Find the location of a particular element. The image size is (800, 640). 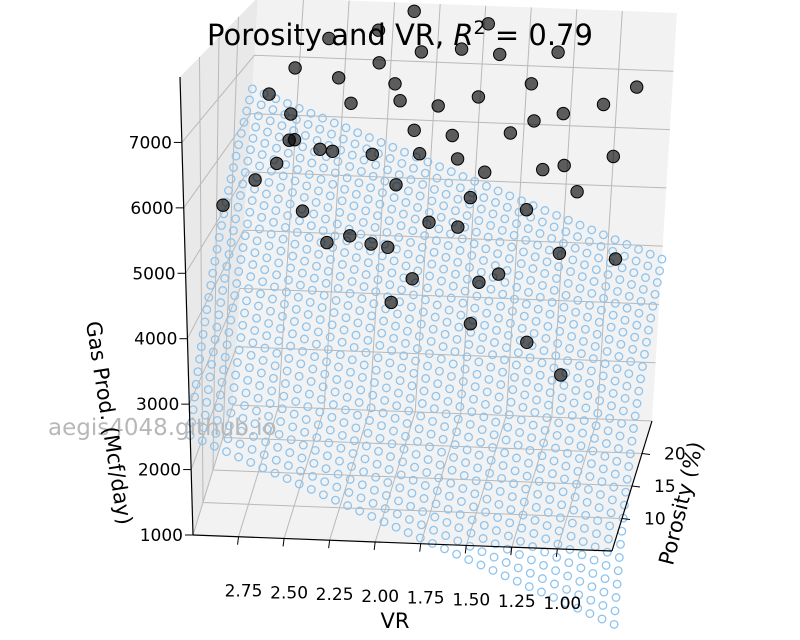

watermark: aegis4048.github.io is located at coordinates (162, 428).